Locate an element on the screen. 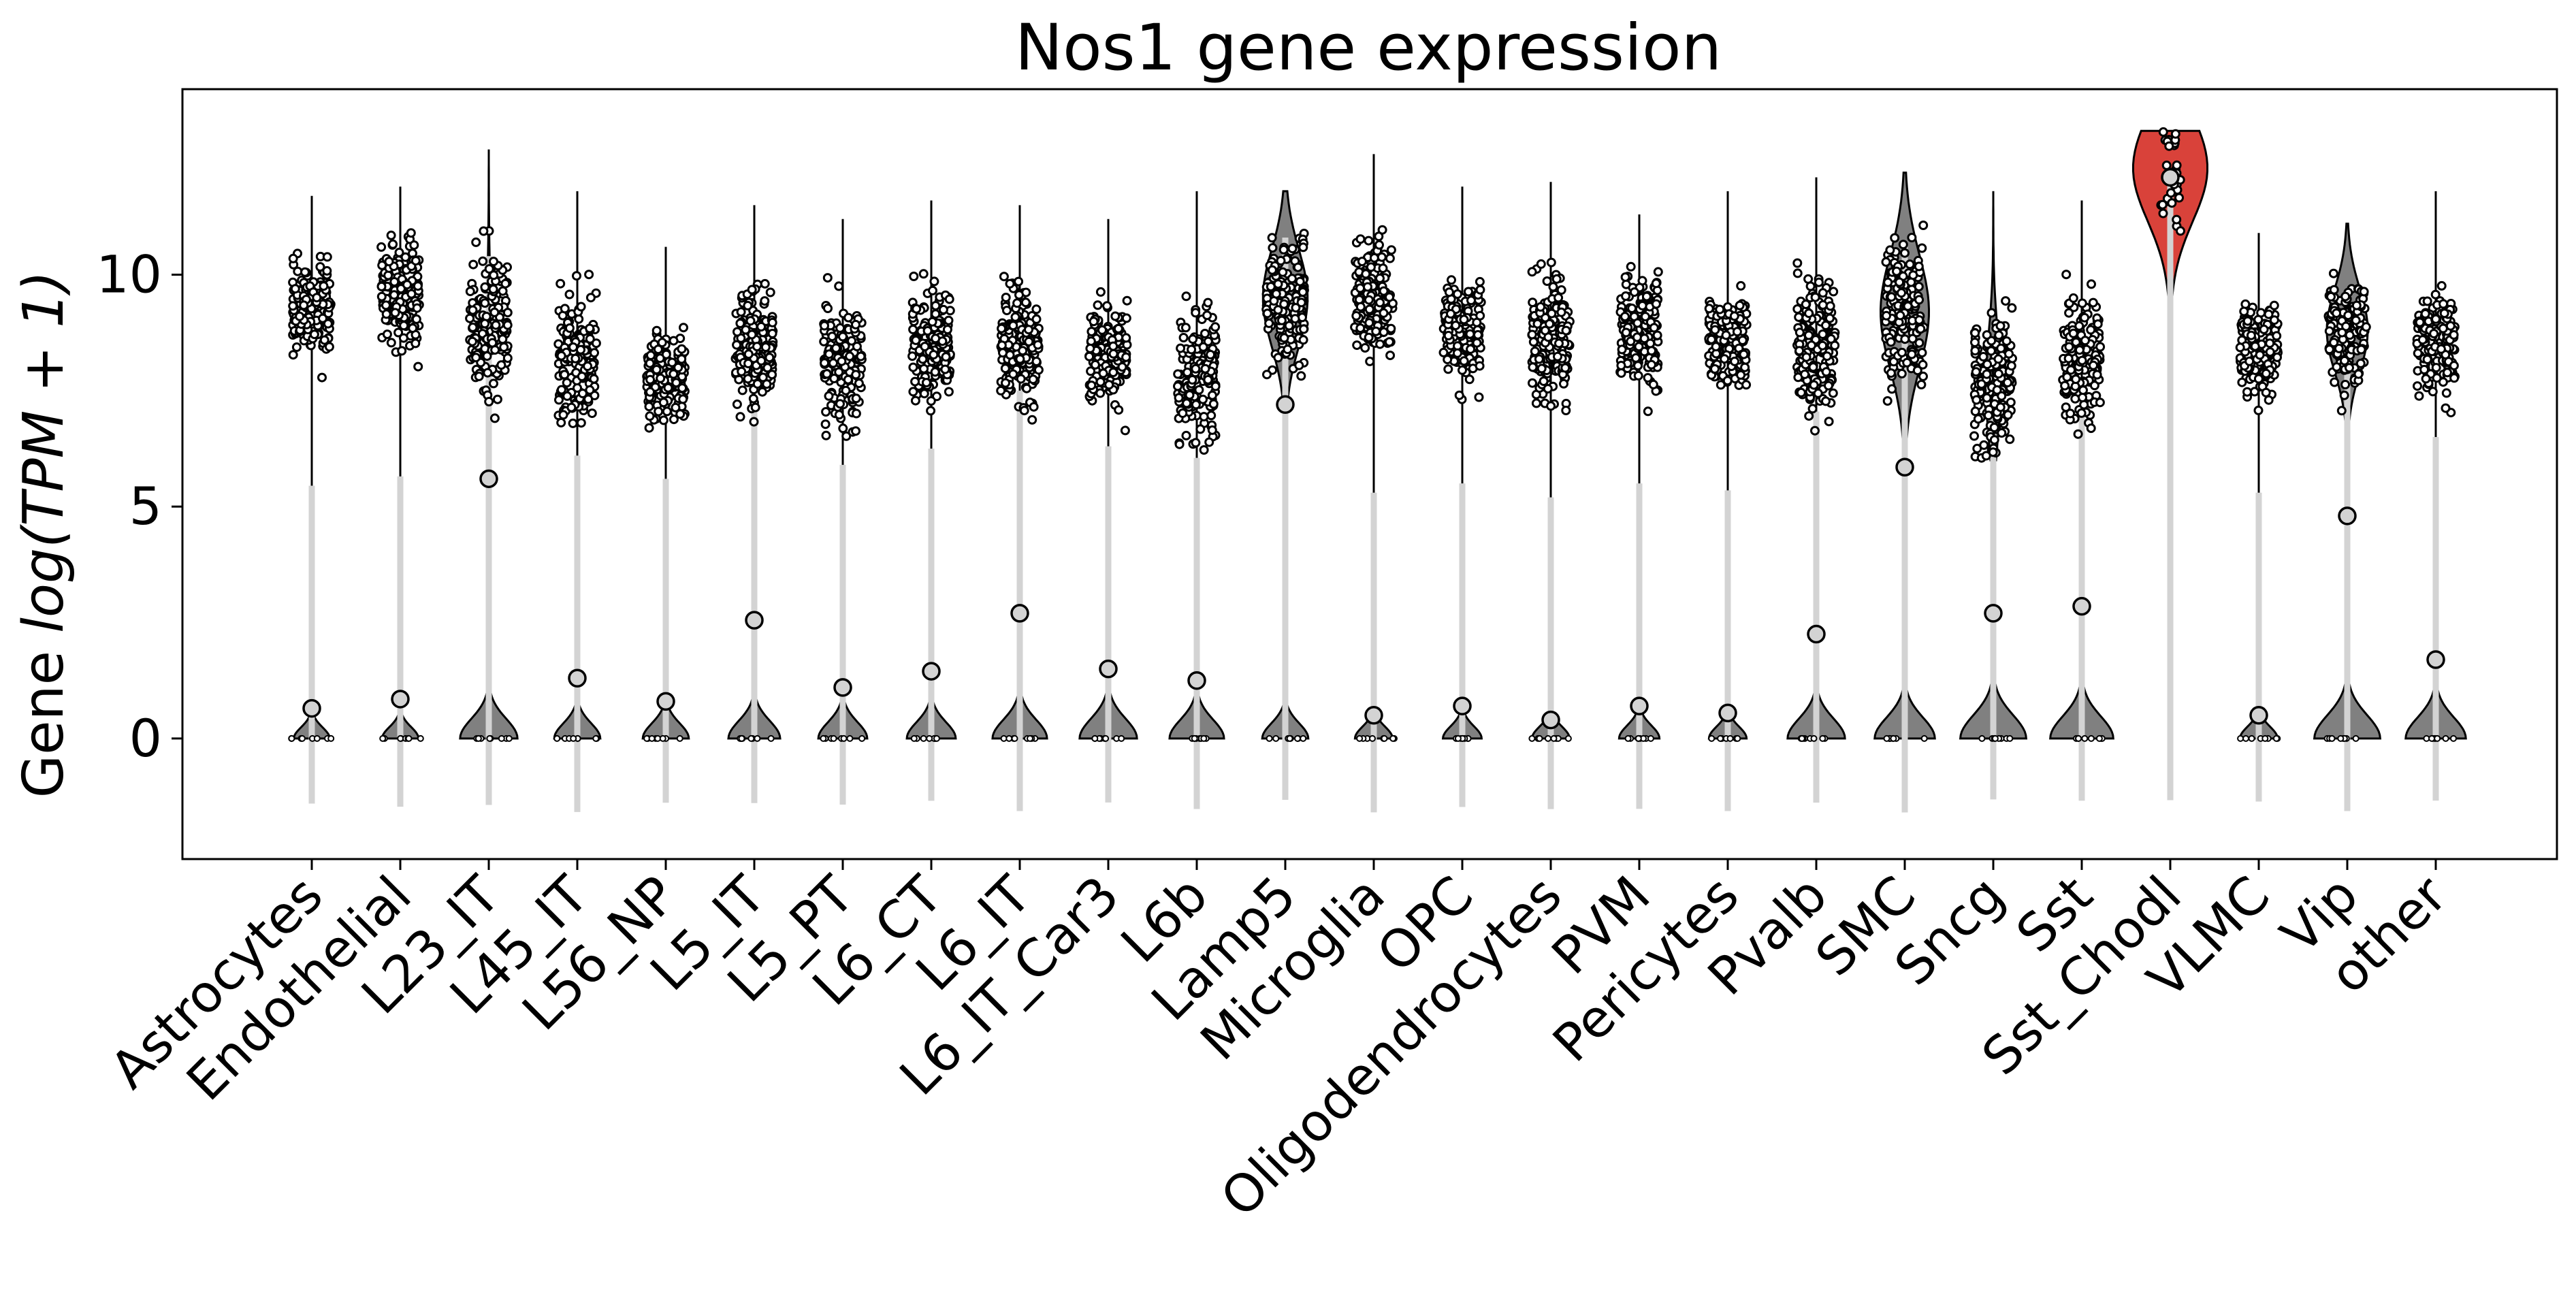 This screenshot has width=2576, height=1292. y-axis-label: Gene log(TPM + 1) is located at coordinates (44, 534).